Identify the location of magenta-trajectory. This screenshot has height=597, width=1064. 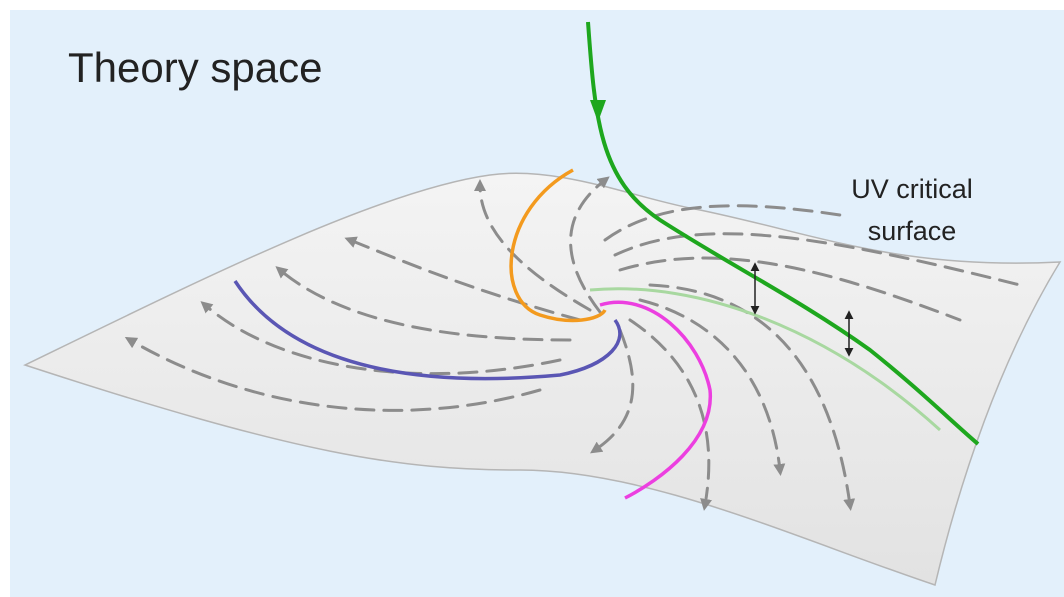
(655, 400).